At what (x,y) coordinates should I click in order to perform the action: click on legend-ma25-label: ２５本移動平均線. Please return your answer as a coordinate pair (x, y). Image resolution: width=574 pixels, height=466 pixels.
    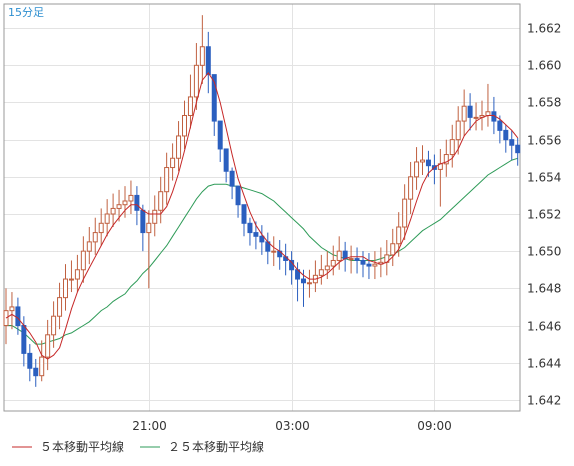
    Looking at the image, I should click on (216, 446).